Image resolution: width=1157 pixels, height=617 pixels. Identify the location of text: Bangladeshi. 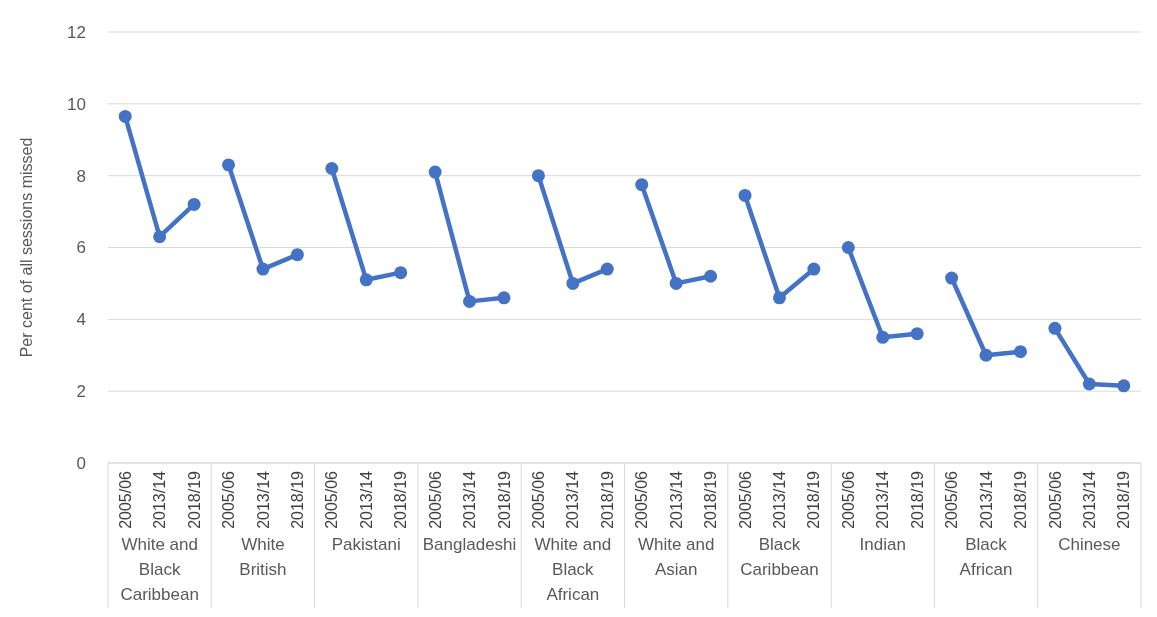
(469, 544).